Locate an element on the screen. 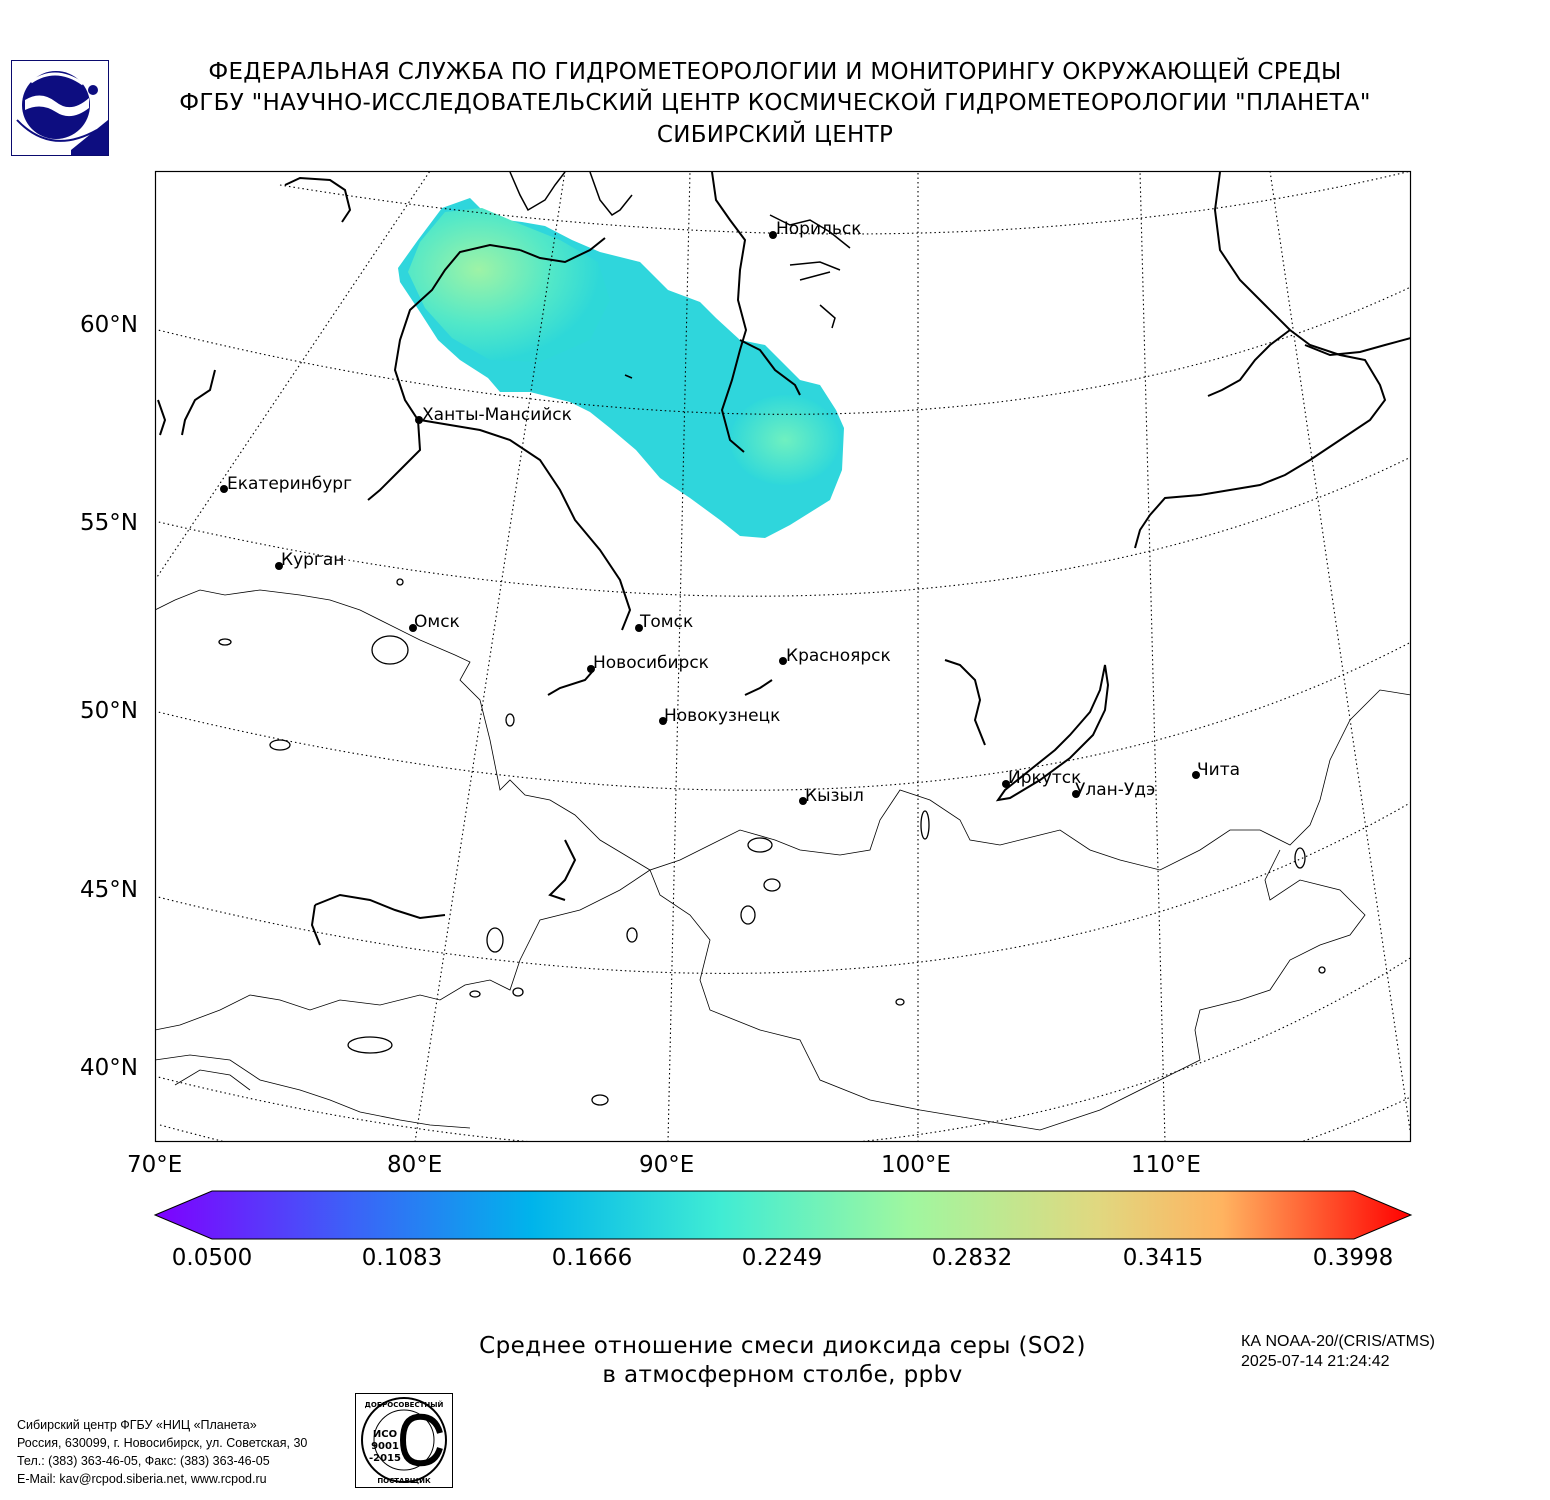  contact-line-1: Сибирский центр ФГБУ «НИЦ «Планета» is located at coordinates (137, 1425).